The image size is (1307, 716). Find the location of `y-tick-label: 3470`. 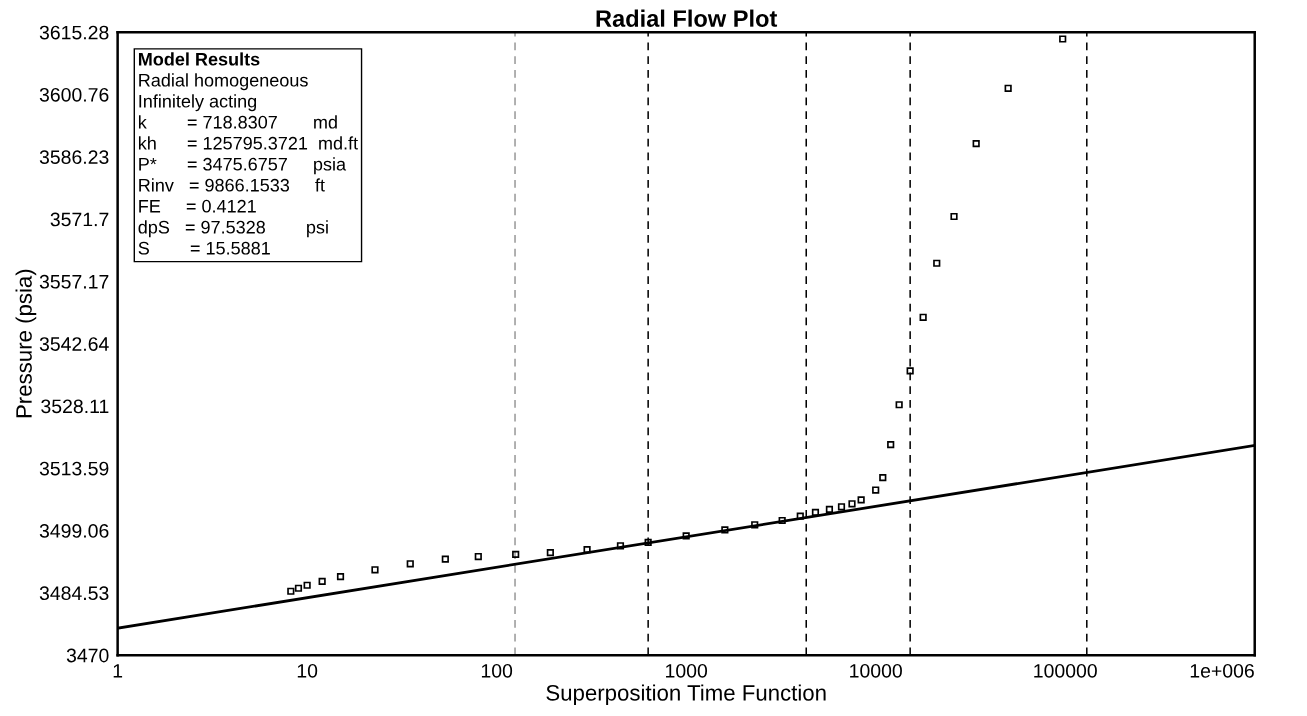

y-tick-label: 3470 is located at coordinates (87, 655).